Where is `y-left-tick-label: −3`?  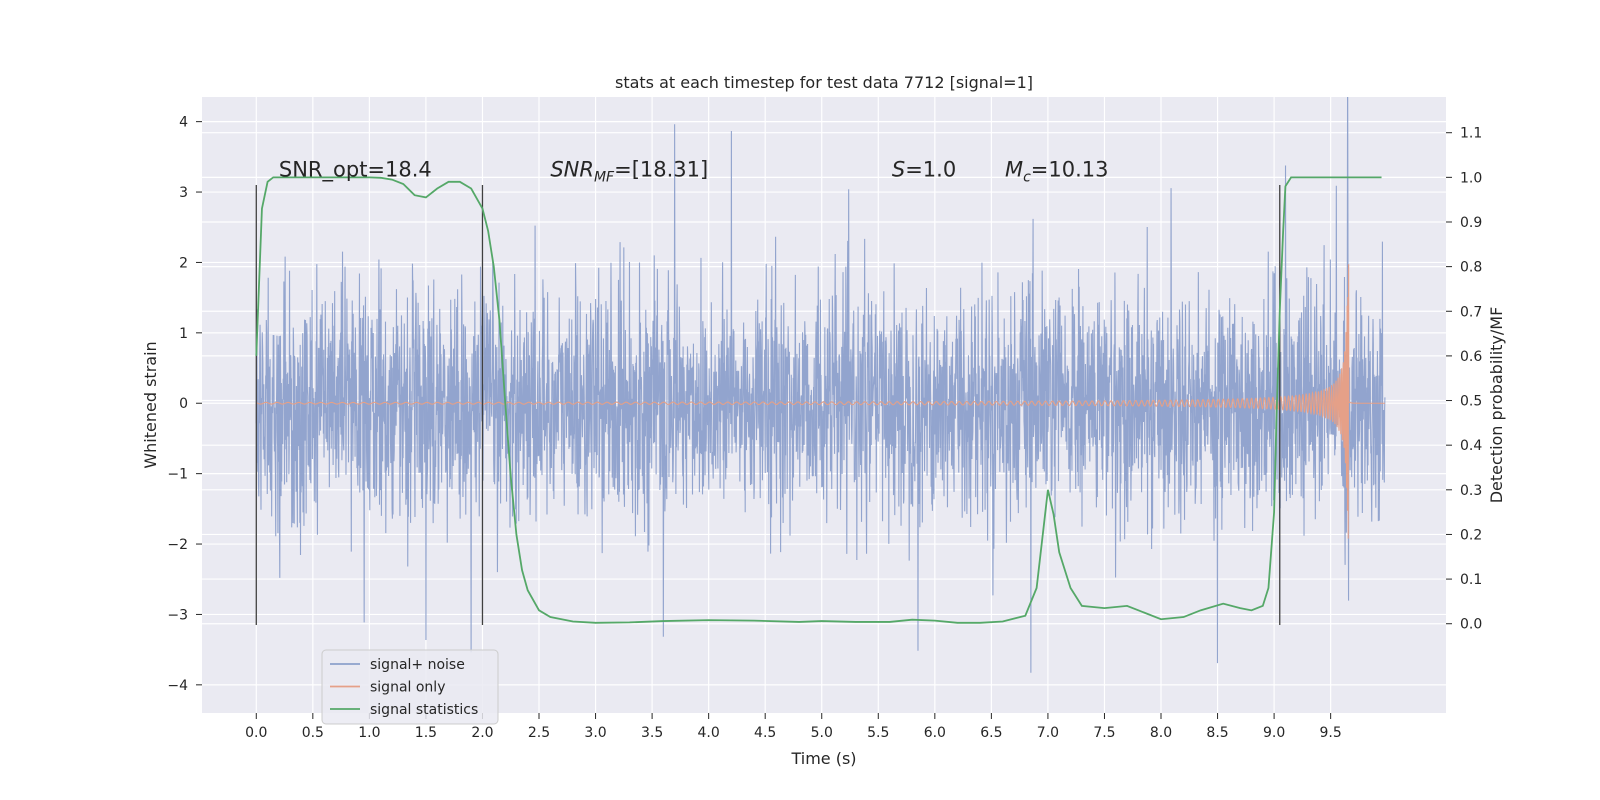 y-left-tick-label: −3 is located at coordinates (177, 615).